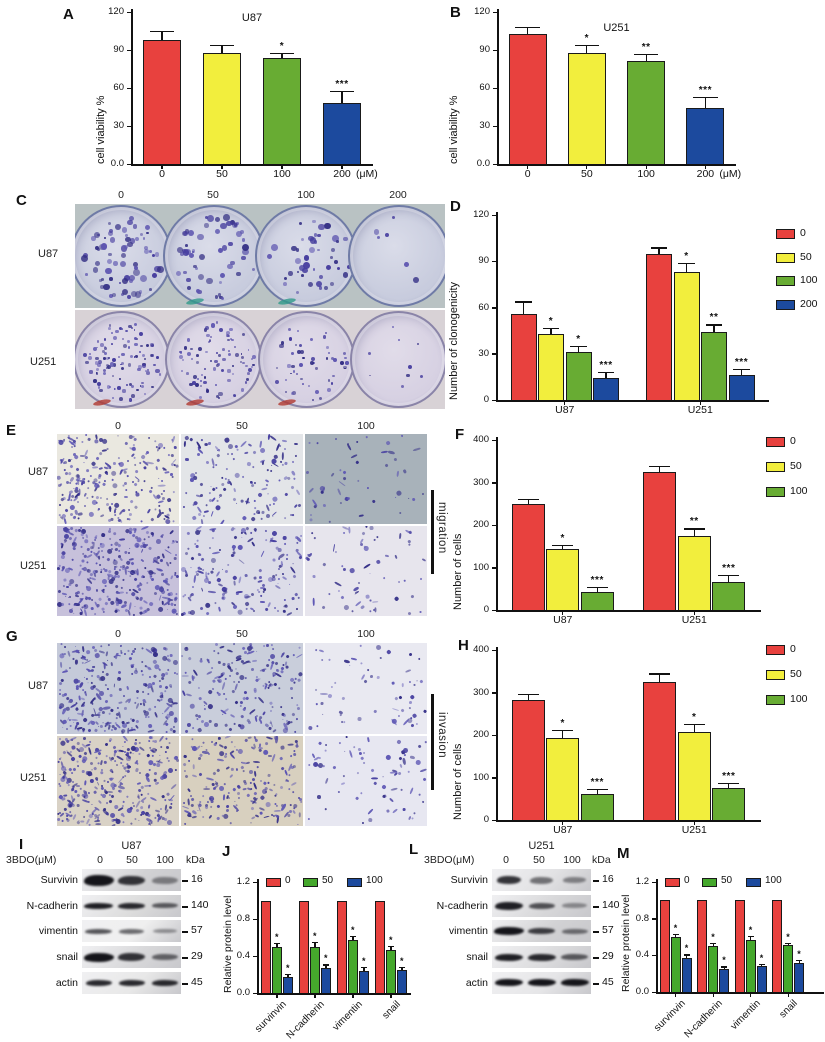  Describe the element at coordinates (714, 328) in the screenshot. I see `error-bar` at that location.